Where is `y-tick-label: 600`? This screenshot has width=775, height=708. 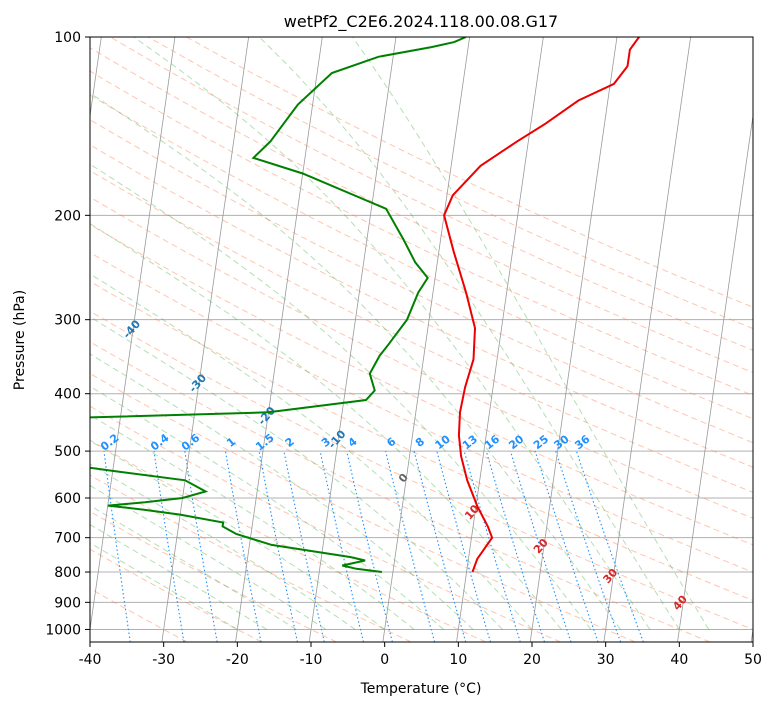
y-tick-label: 600 is located at coordinates (67, 499).